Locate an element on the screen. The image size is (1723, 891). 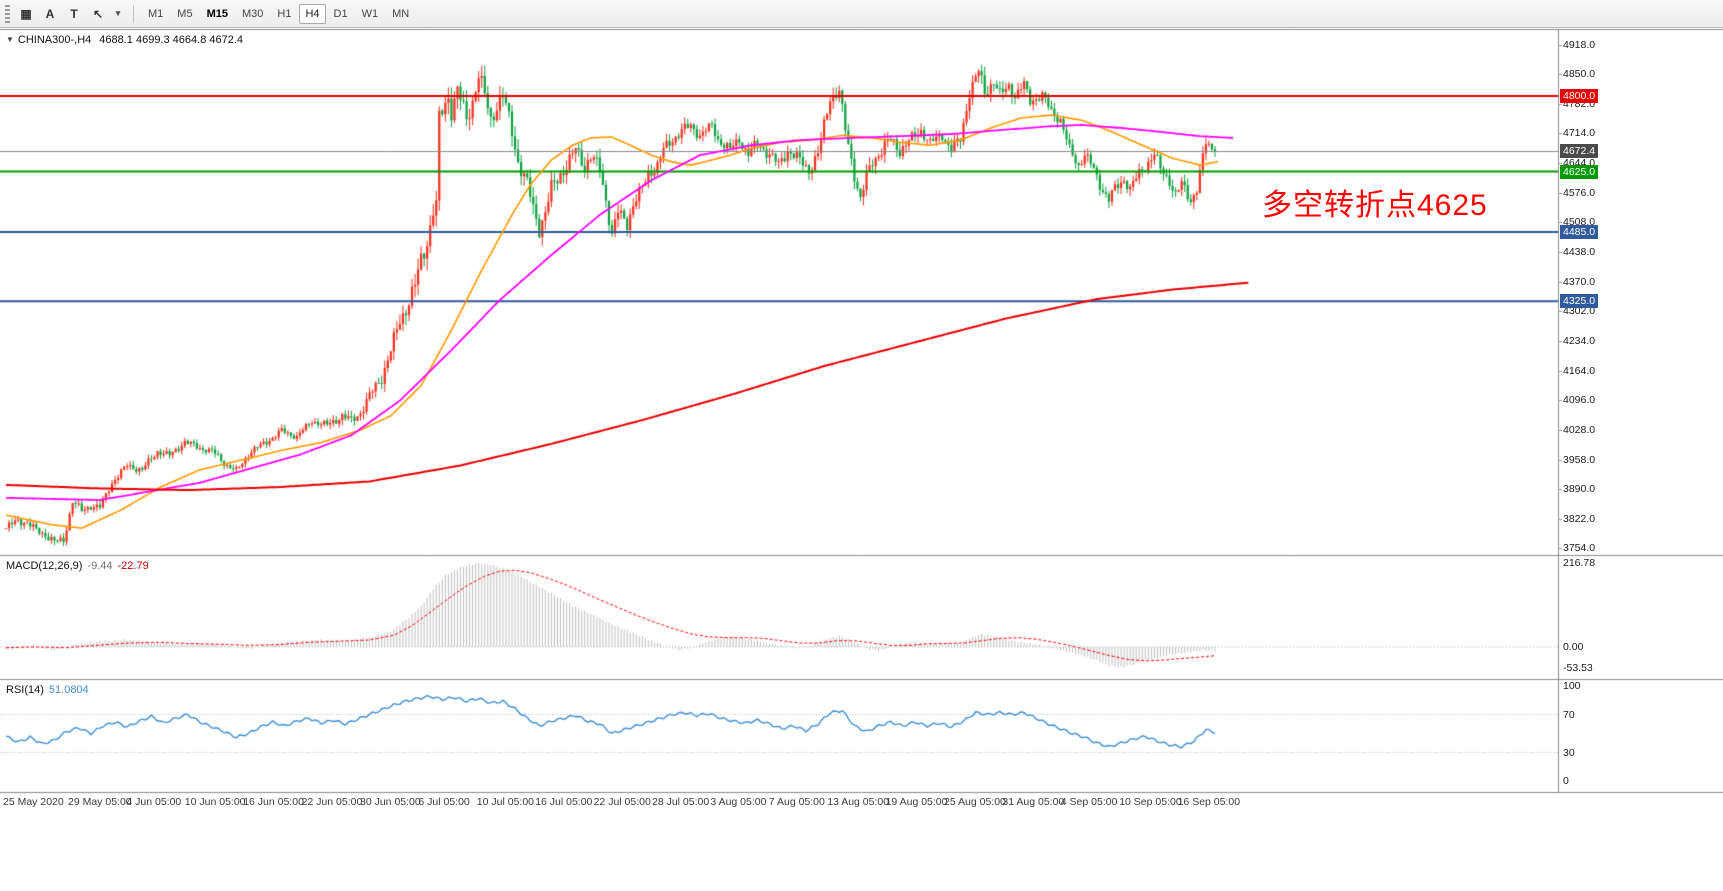
line-studies-toolbar: ▦ A T ↖ ▾ is located at coordinates (70, 13).